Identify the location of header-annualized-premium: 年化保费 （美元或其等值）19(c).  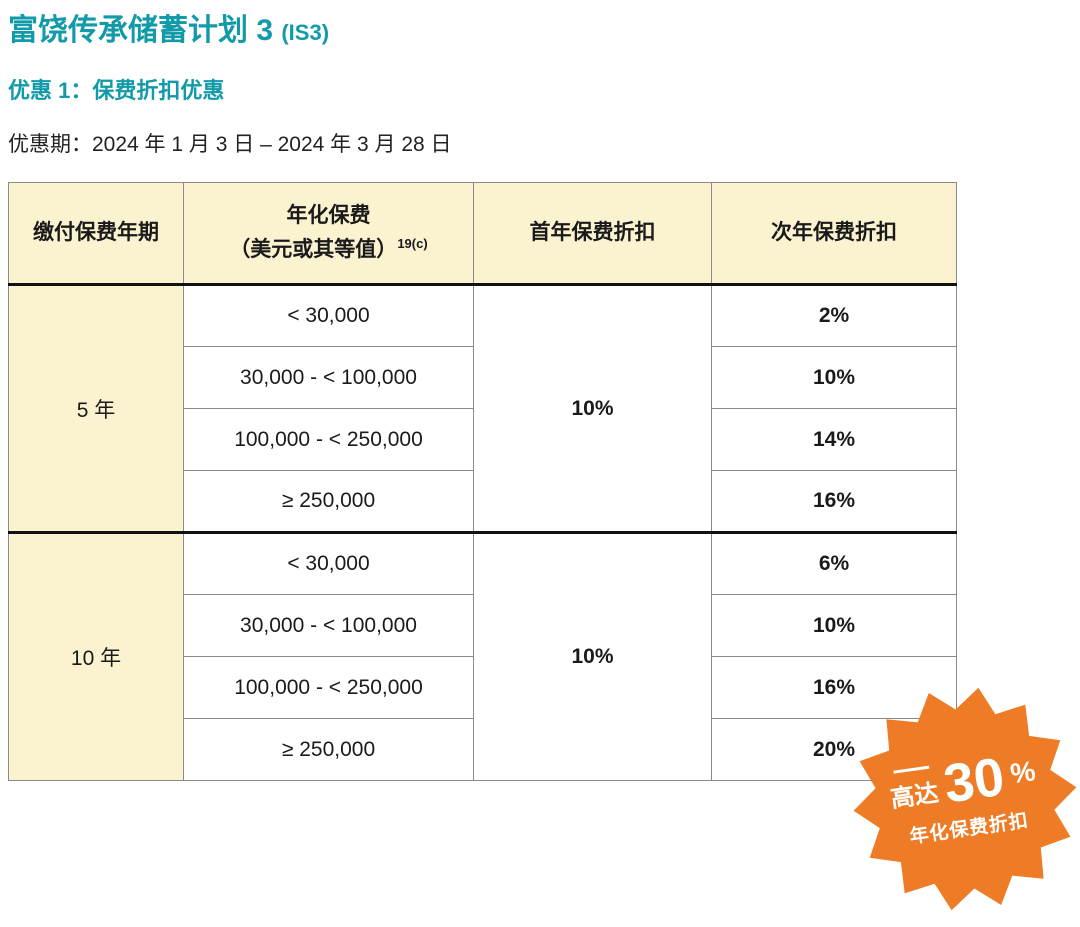
(328, 234).